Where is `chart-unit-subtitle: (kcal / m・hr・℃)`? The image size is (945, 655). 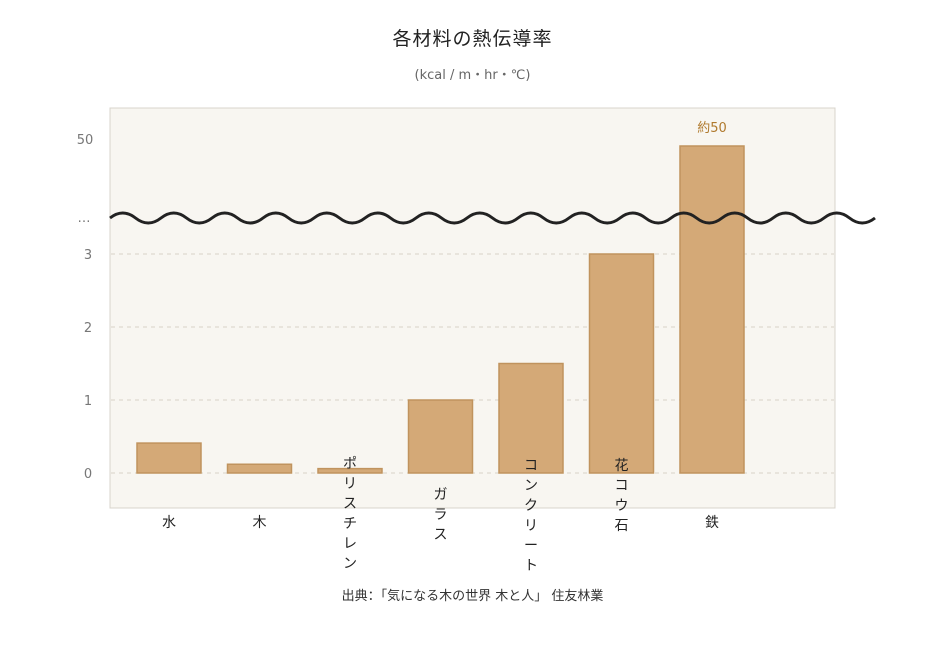 chart-unit-subtitle: (kcal / m・hr・℃) is located at coordinates (472, 75).